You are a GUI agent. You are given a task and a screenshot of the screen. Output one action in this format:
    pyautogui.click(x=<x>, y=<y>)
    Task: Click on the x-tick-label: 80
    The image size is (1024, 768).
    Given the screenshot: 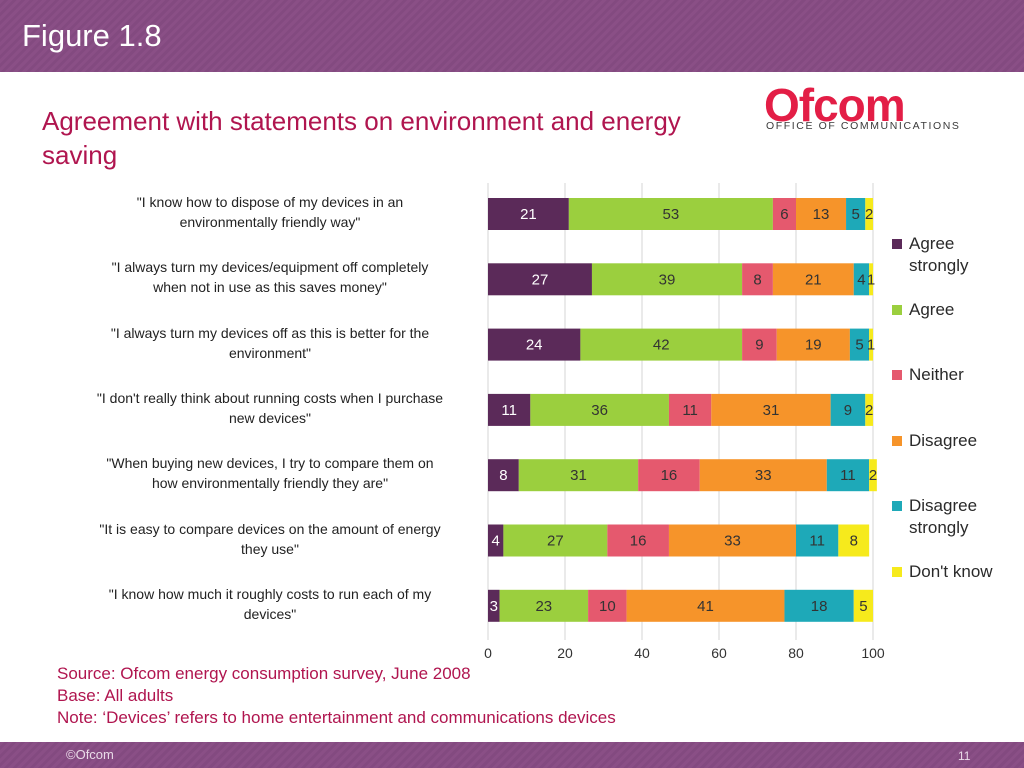 What is the action you would take?
    pyautogui.click(x=796, y=653)
    